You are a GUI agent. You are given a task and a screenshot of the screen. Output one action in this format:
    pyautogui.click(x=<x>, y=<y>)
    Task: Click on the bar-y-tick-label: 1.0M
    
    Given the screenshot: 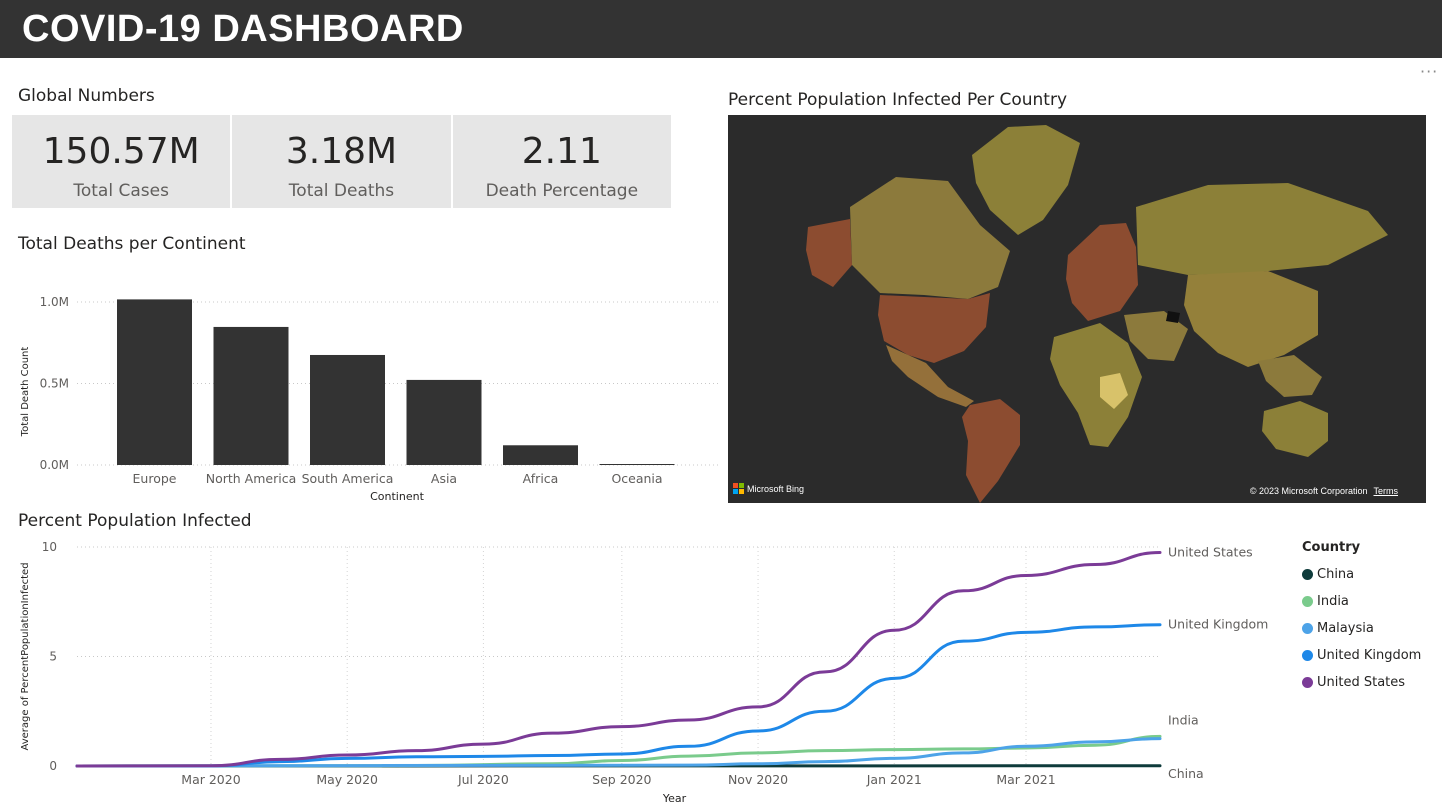 What is the action you would take?
    pyautogui.click(x=54, y=302)
    